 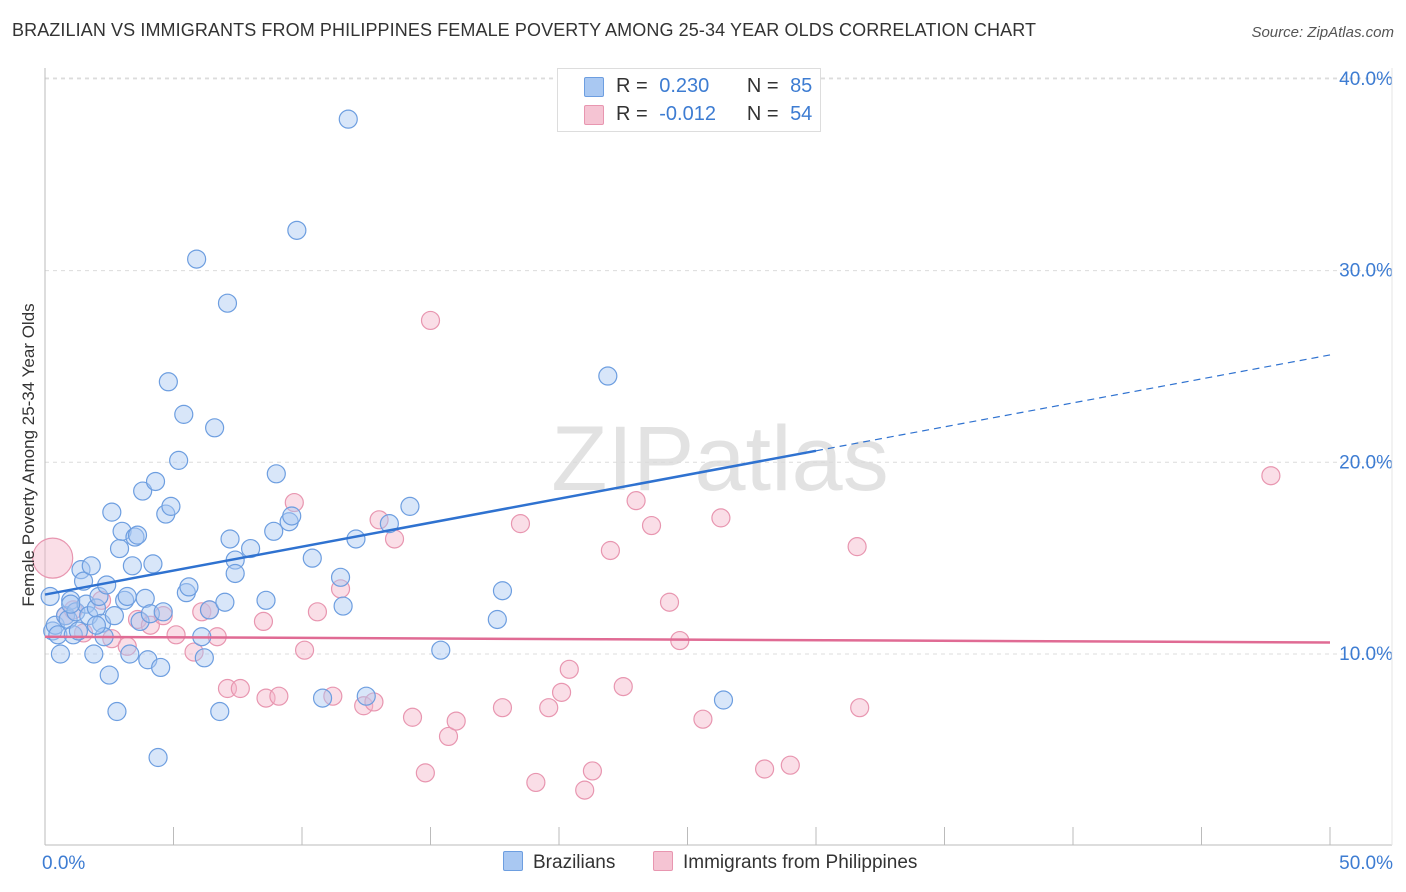 What do you see at coordinates (1322, 32) in the screenshot?
I see `source-label: Source: ZipAtlas.com` at bounding box center [1322, 32].